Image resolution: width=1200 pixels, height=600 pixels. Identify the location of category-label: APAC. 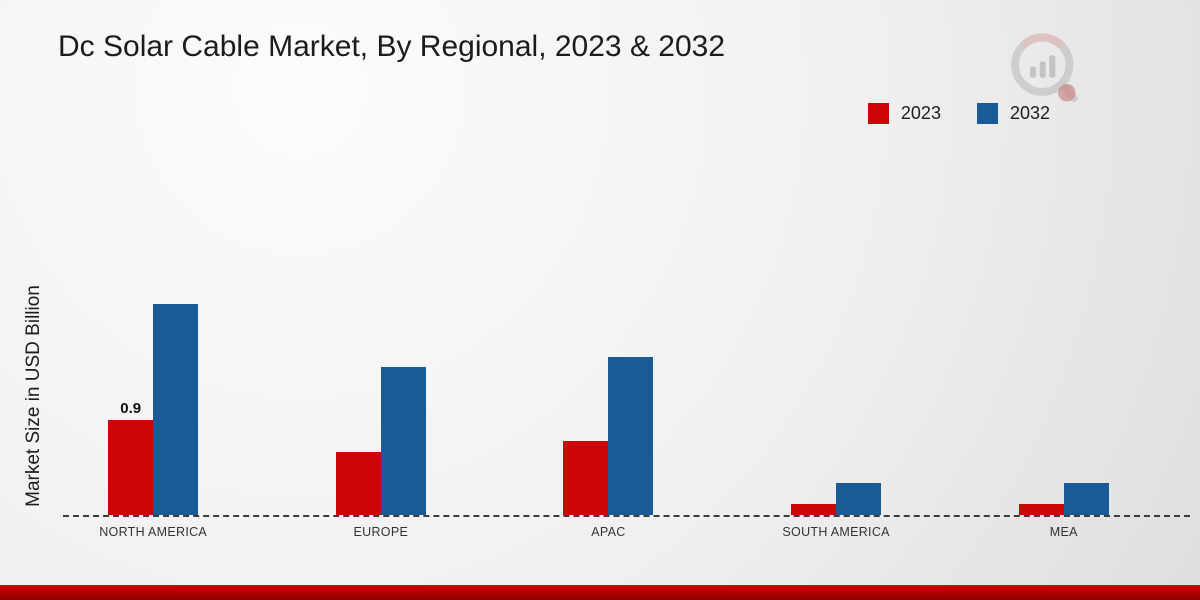
(608, 532).